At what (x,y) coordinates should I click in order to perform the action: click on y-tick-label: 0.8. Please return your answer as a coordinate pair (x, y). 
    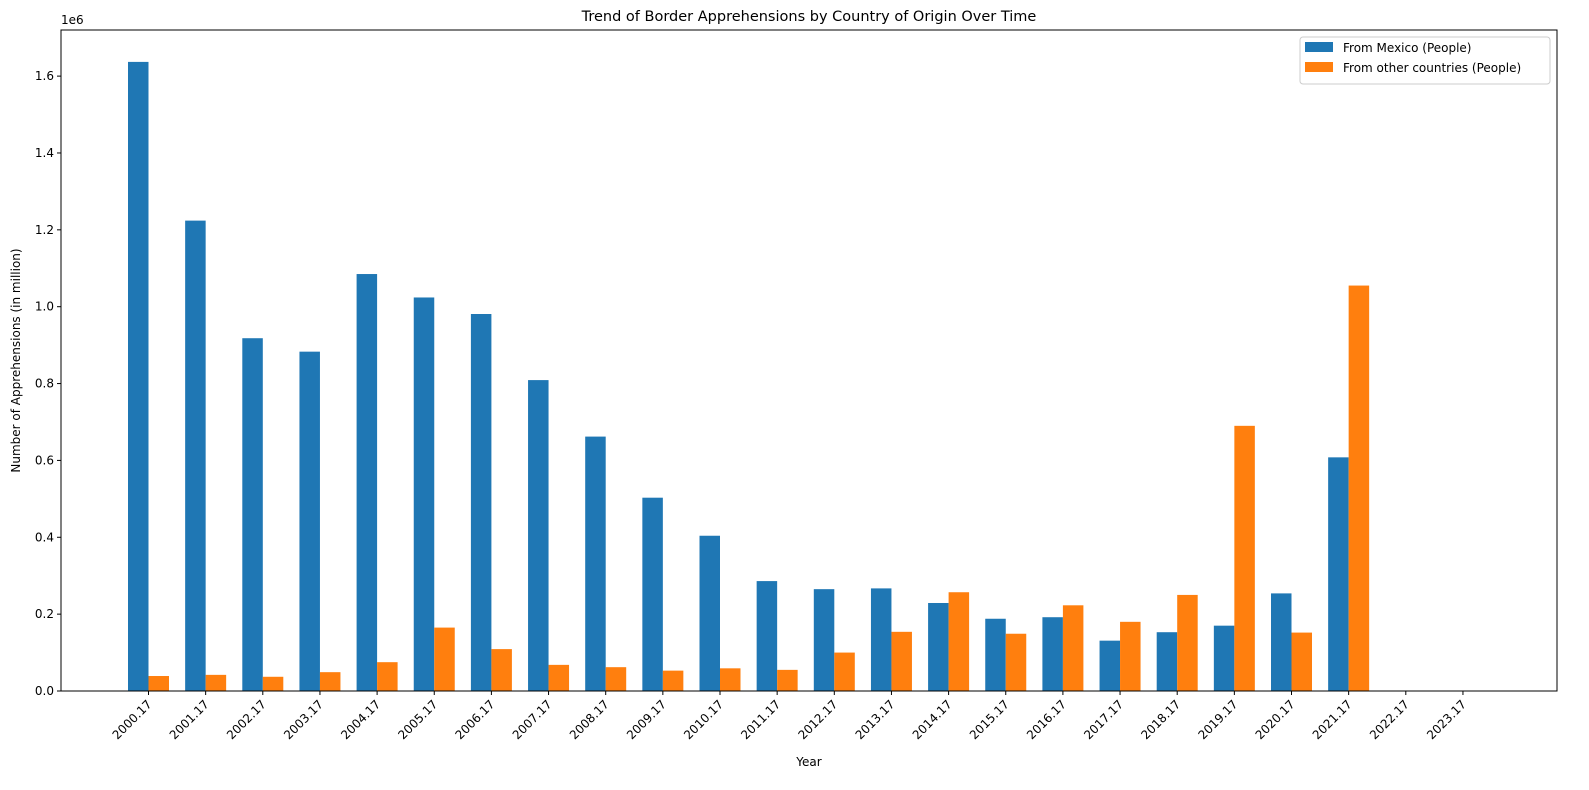
    Looking at the image, I should click on (44, 384).